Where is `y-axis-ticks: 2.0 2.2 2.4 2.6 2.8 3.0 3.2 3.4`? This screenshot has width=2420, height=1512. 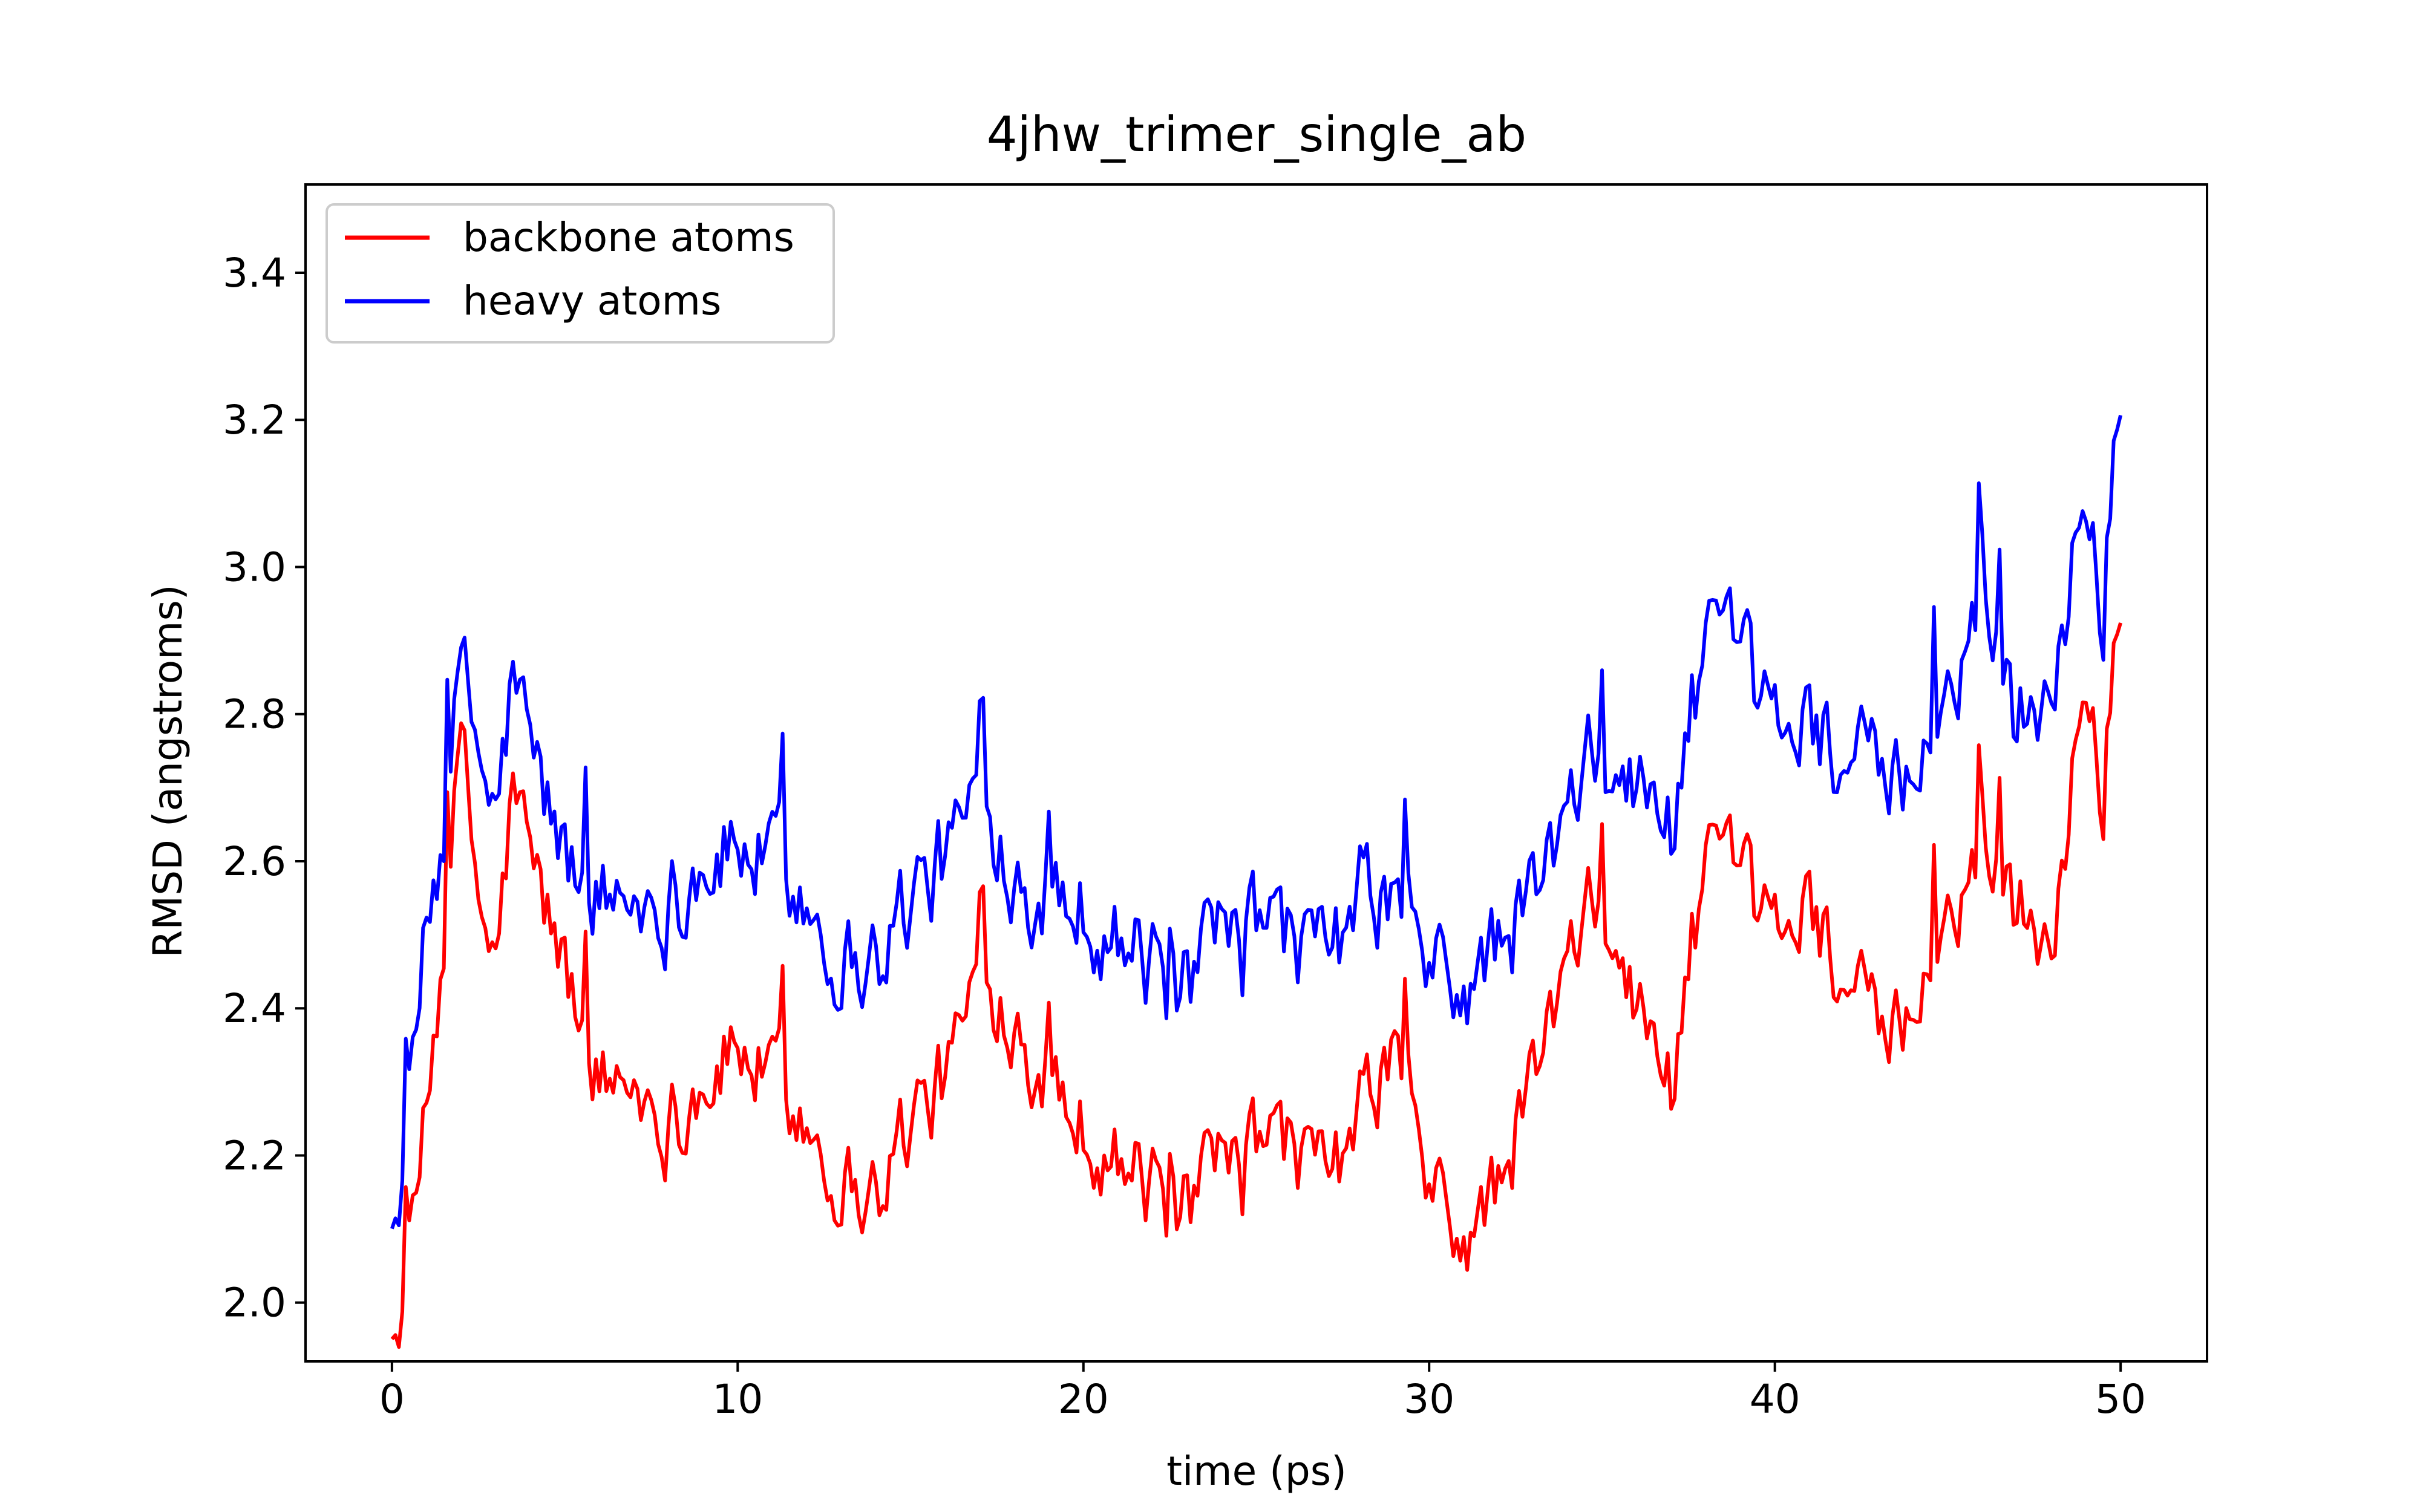
y-axis-ticks: 2.0 2.2 2.4 2.6 2.8 3.0 3.2 3.4 is located at coordinates (264, 788).